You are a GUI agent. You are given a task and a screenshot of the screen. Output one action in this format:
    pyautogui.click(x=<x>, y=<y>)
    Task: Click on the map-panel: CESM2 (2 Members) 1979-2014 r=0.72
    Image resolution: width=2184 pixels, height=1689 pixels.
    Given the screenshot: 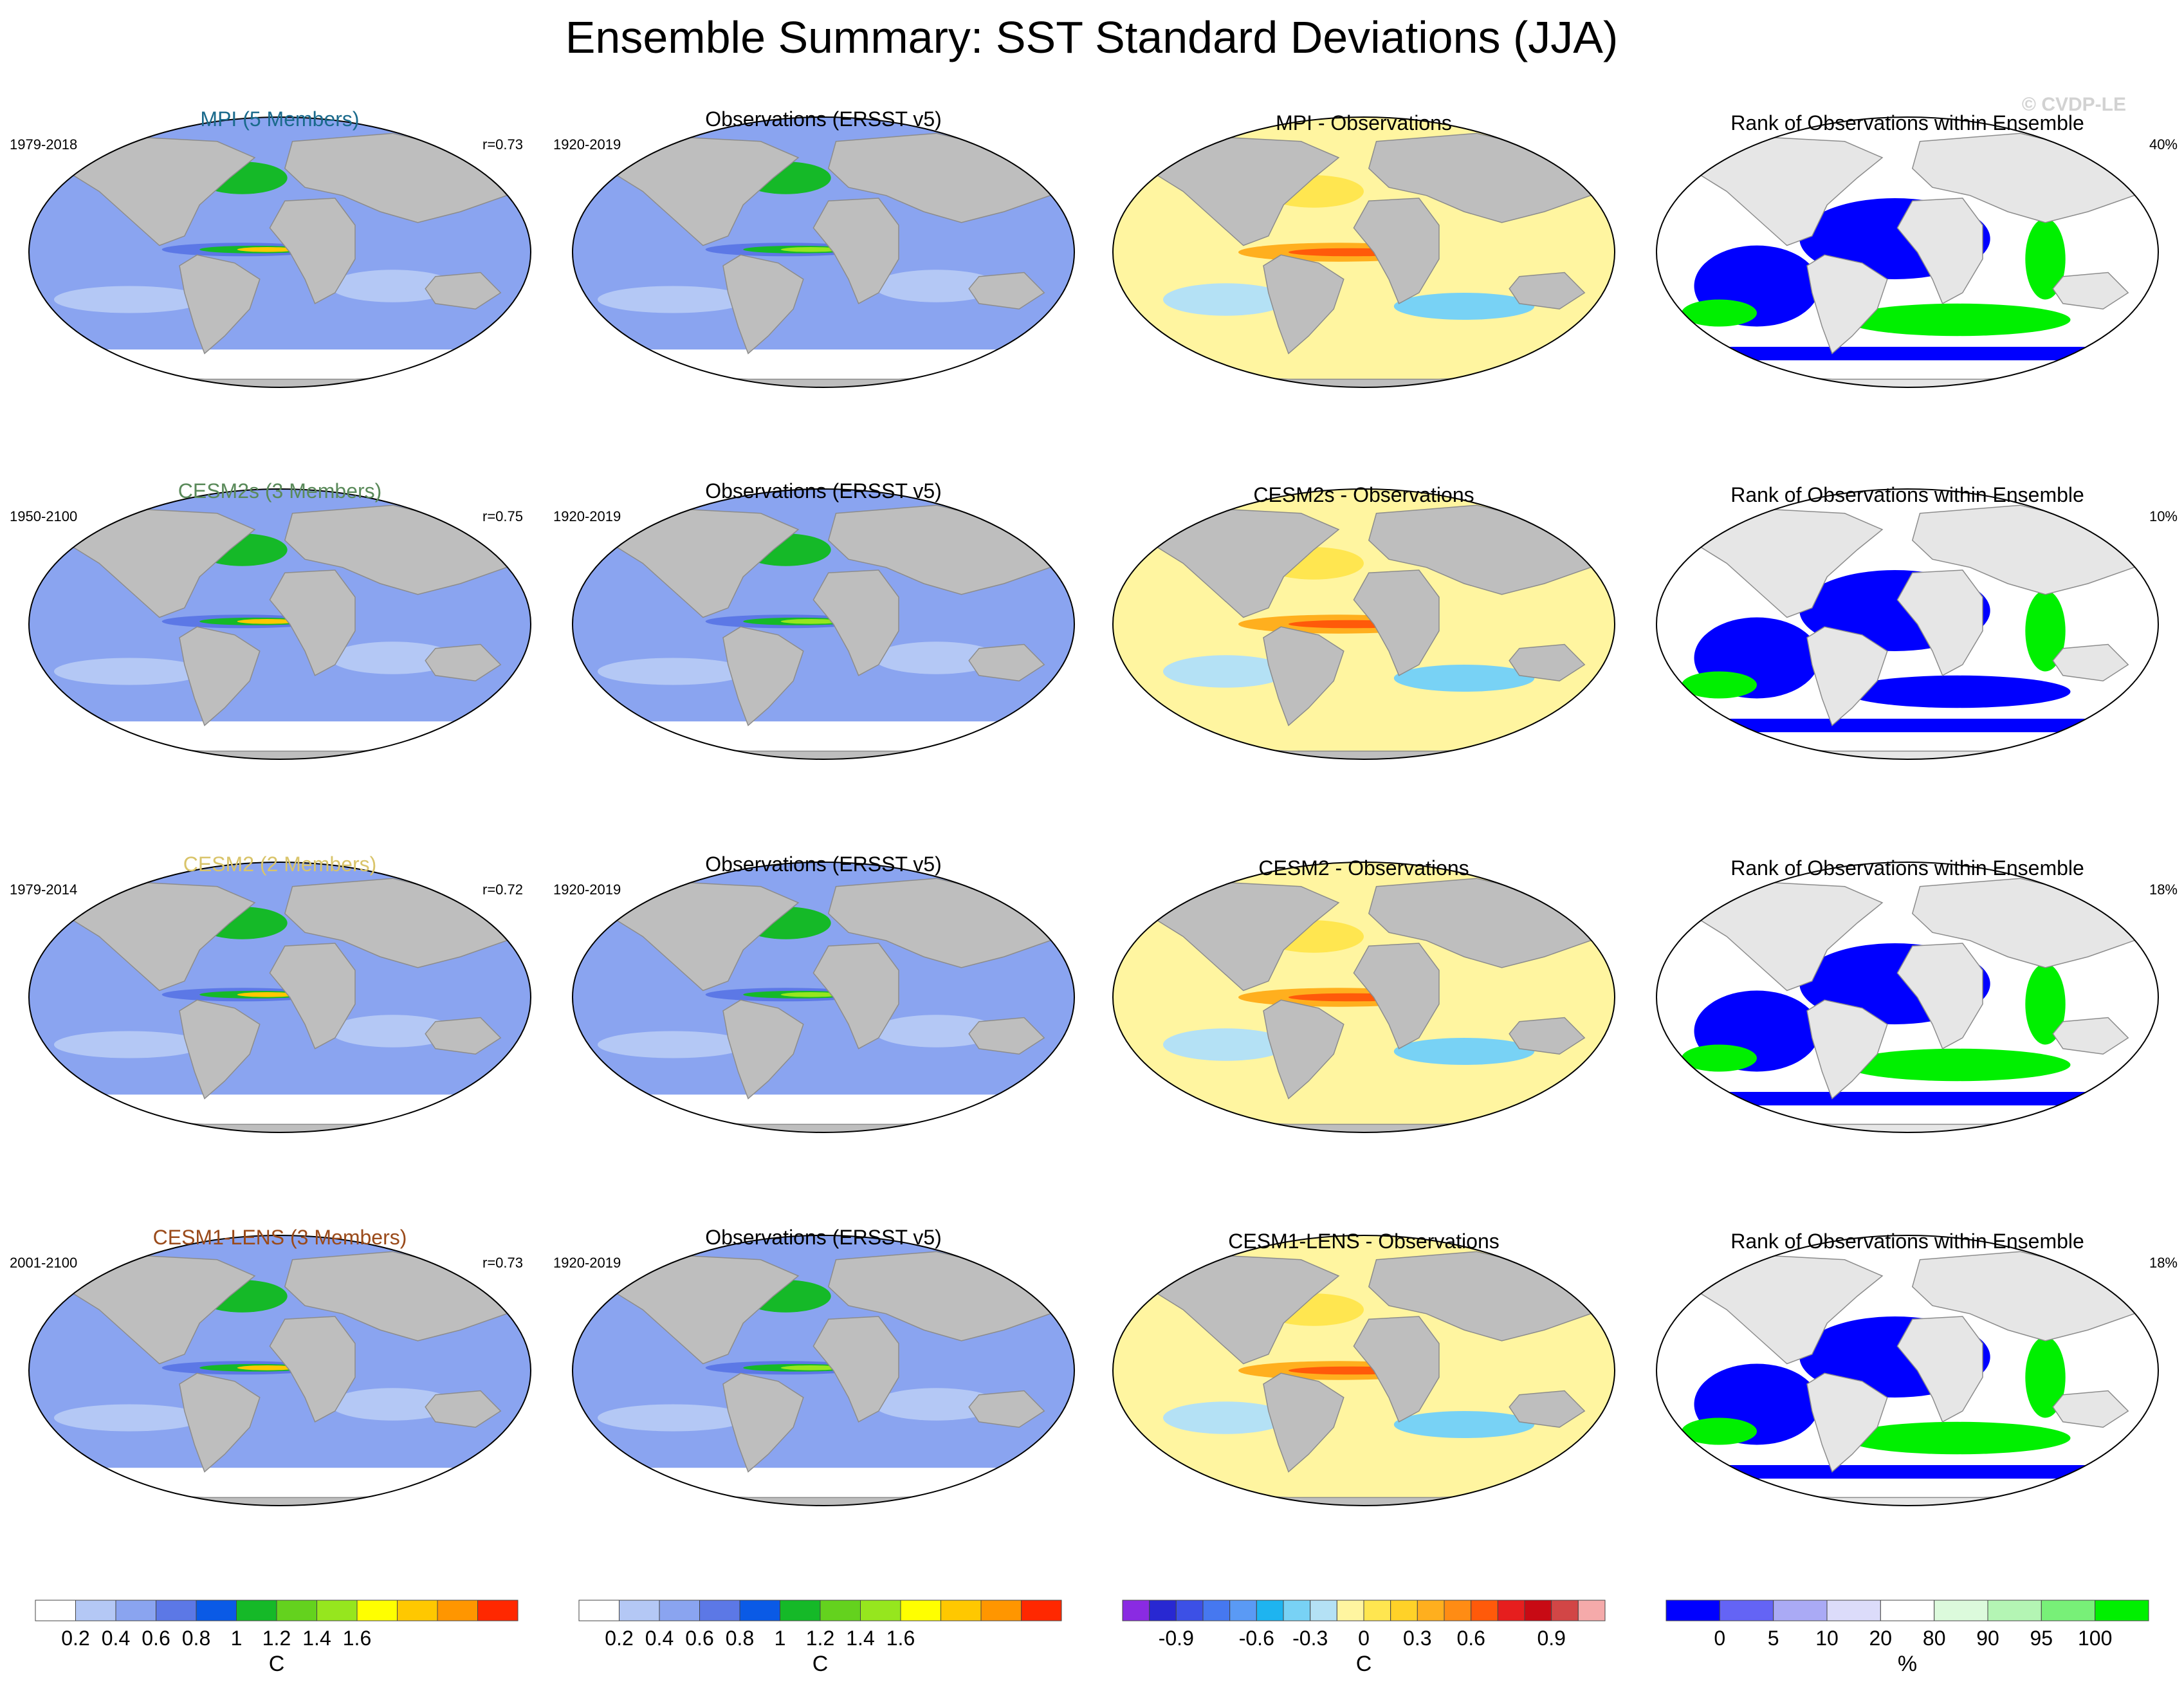 What is the action you would take?
    pyautogui.click(x=270, y=993)
    